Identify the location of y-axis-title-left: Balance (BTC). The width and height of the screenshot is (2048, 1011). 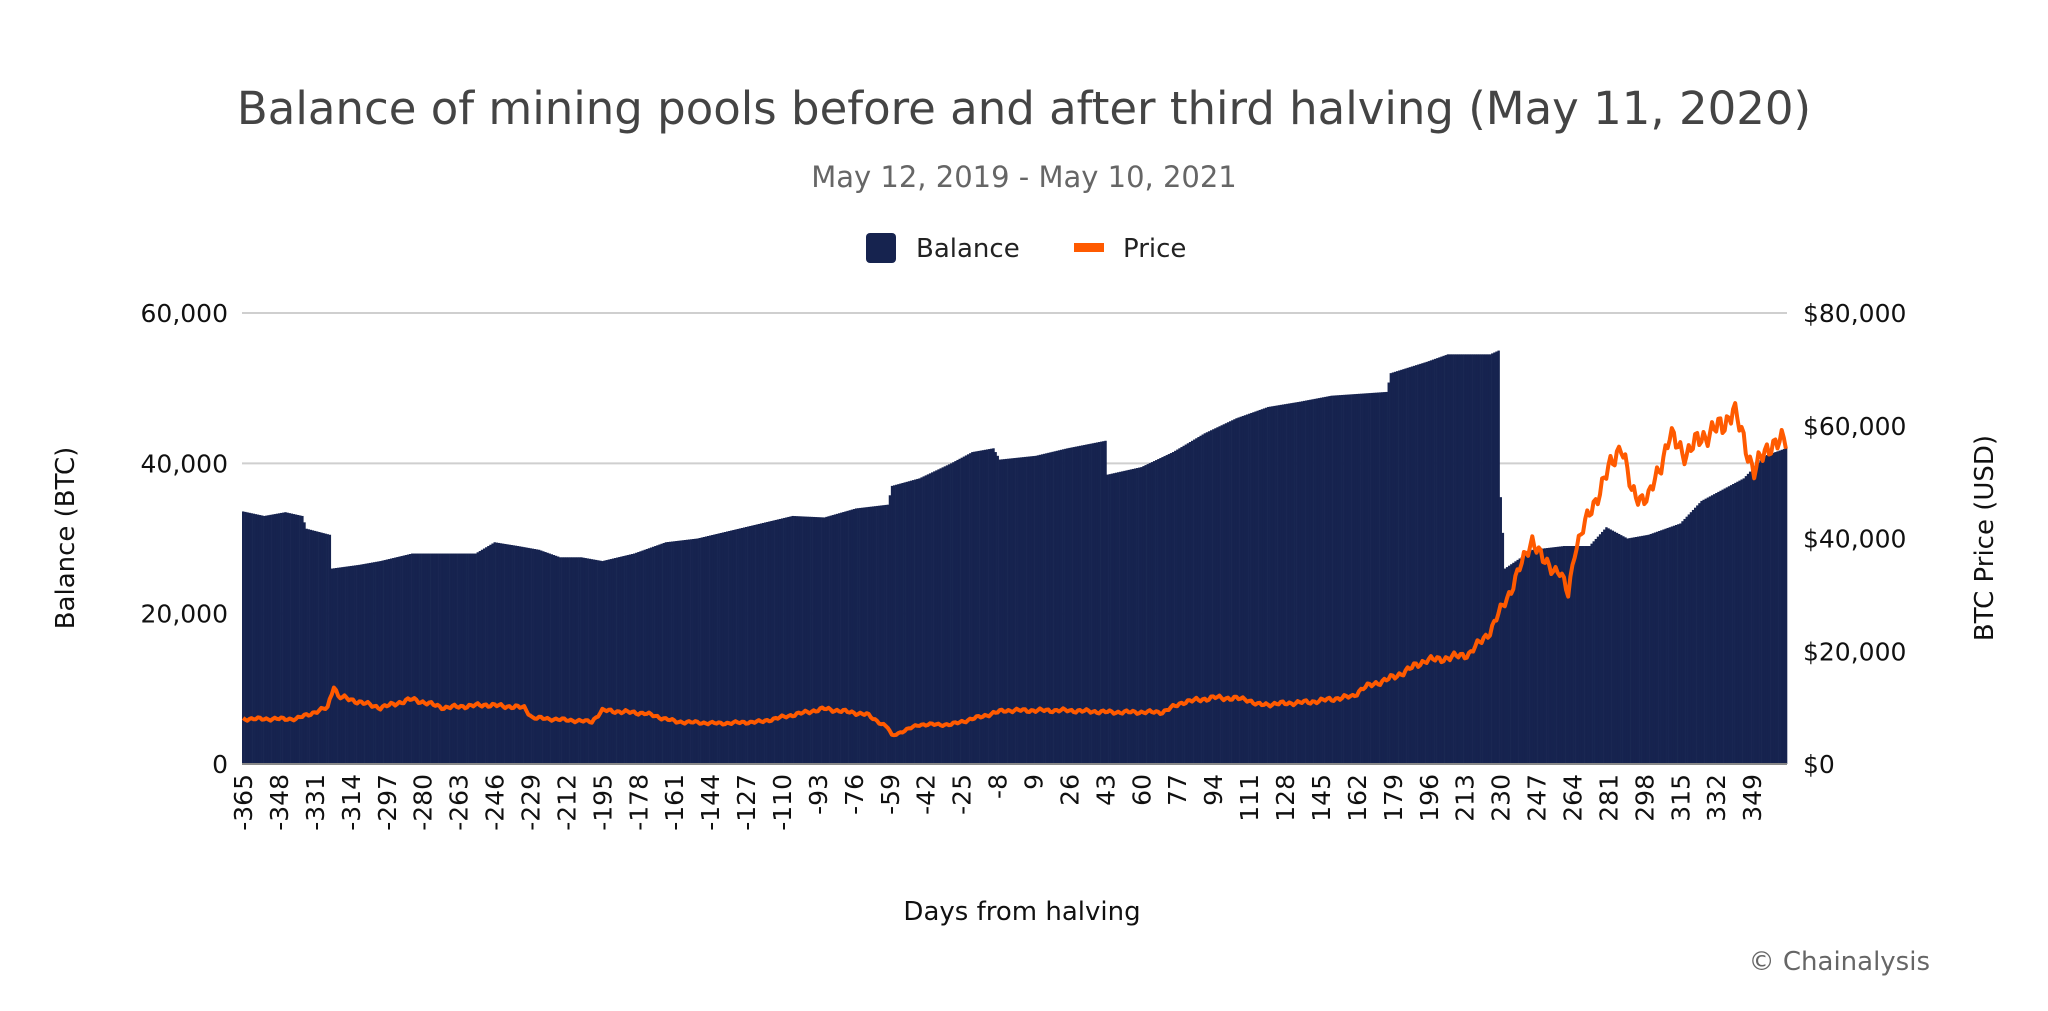
(66, 538).